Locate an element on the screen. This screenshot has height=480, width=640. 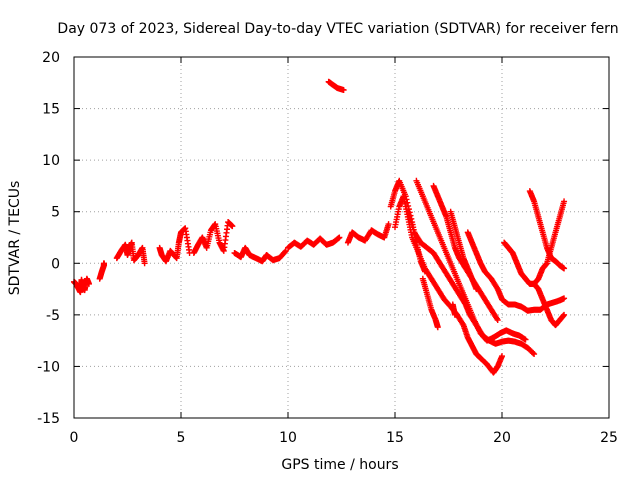
x-axis-label: GPS time / hours is located at coordinates (339, 465).